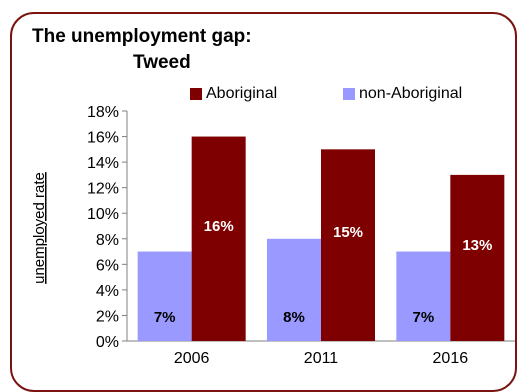  What do you see at coordinates (348, 232) in the screenshot?
I see `data-label-aboriginal-2011: 15%` at bounding box center [348, 232].